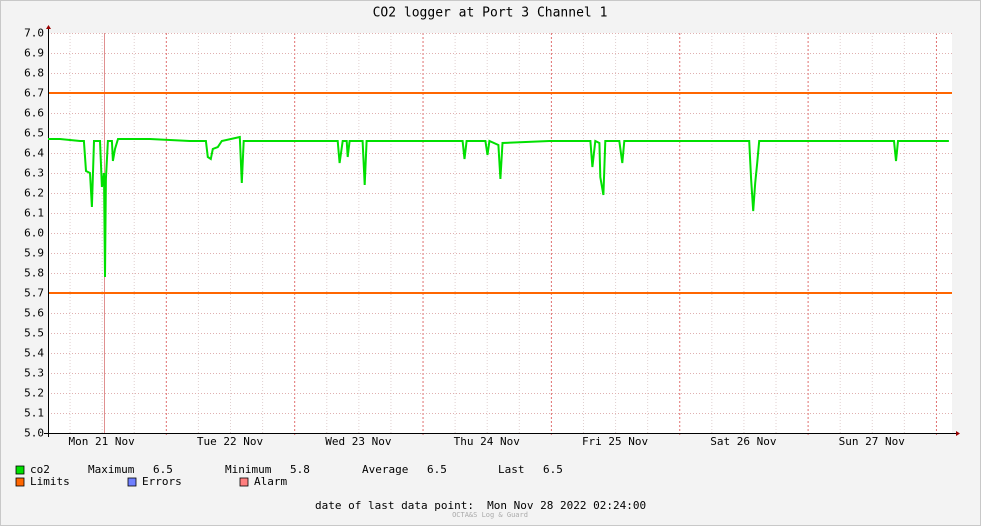 Image resolution: width=981 pixels, height=526 pixels. Describe the element at coordinates (958, 433) in the screenshot. I see `x-axis-arrow` at that location.